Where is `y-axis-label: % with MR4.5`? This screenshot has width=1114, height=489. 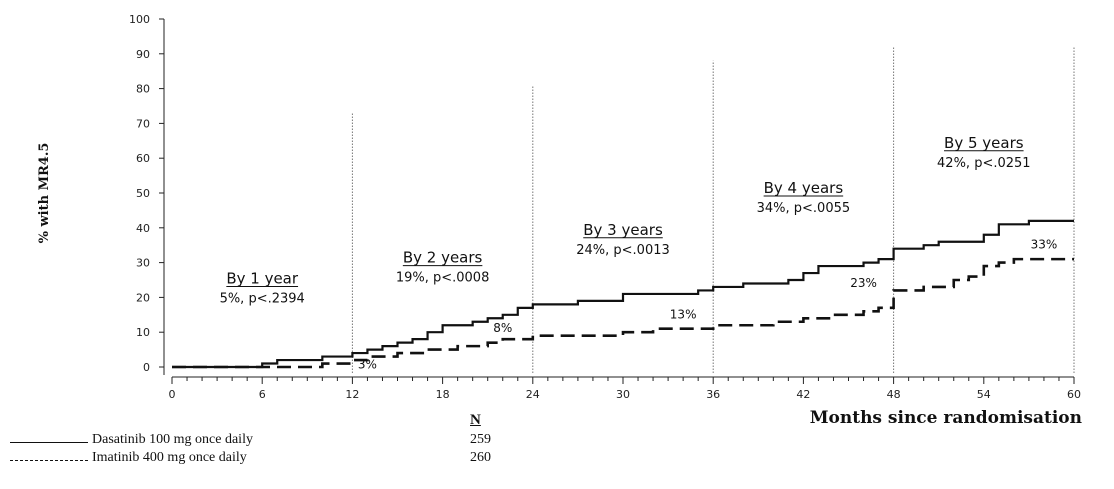 y-axis-label: % with MR4.5 is located at coordinates (44, 193).